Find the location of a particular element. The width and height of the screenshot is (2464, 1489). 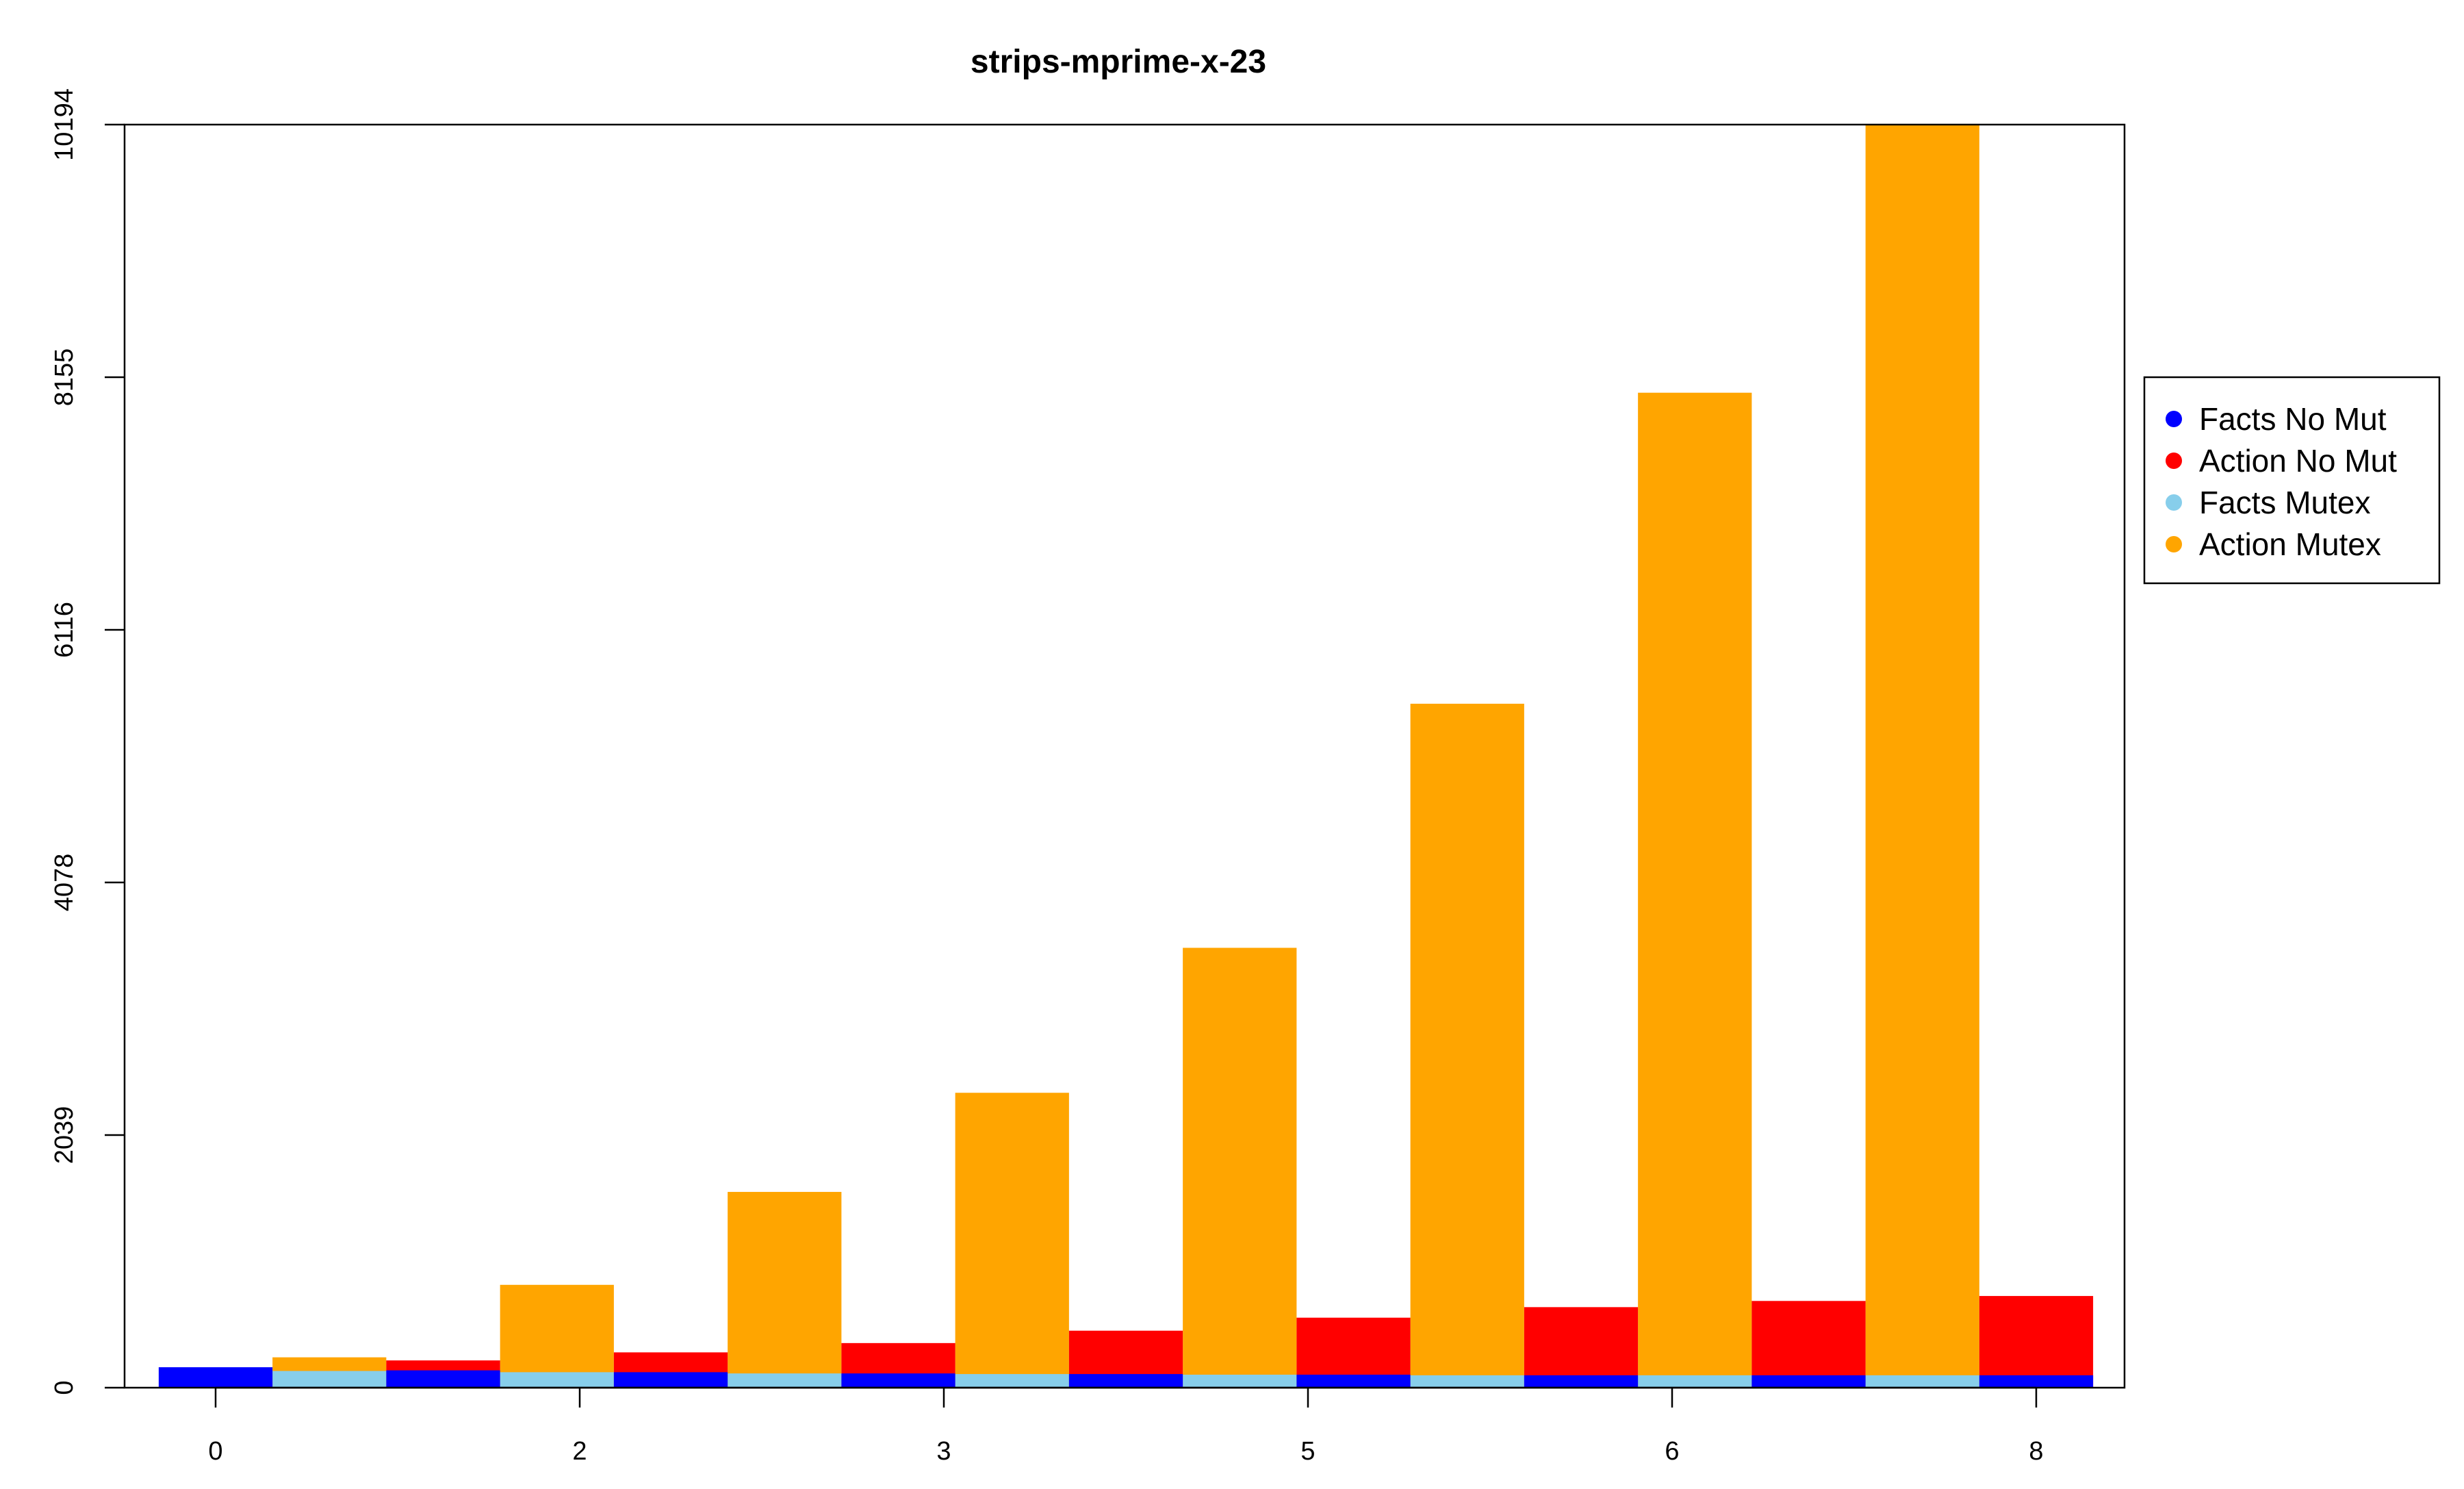

y-tick-label: 6116 is located at coordinates (64, 630).